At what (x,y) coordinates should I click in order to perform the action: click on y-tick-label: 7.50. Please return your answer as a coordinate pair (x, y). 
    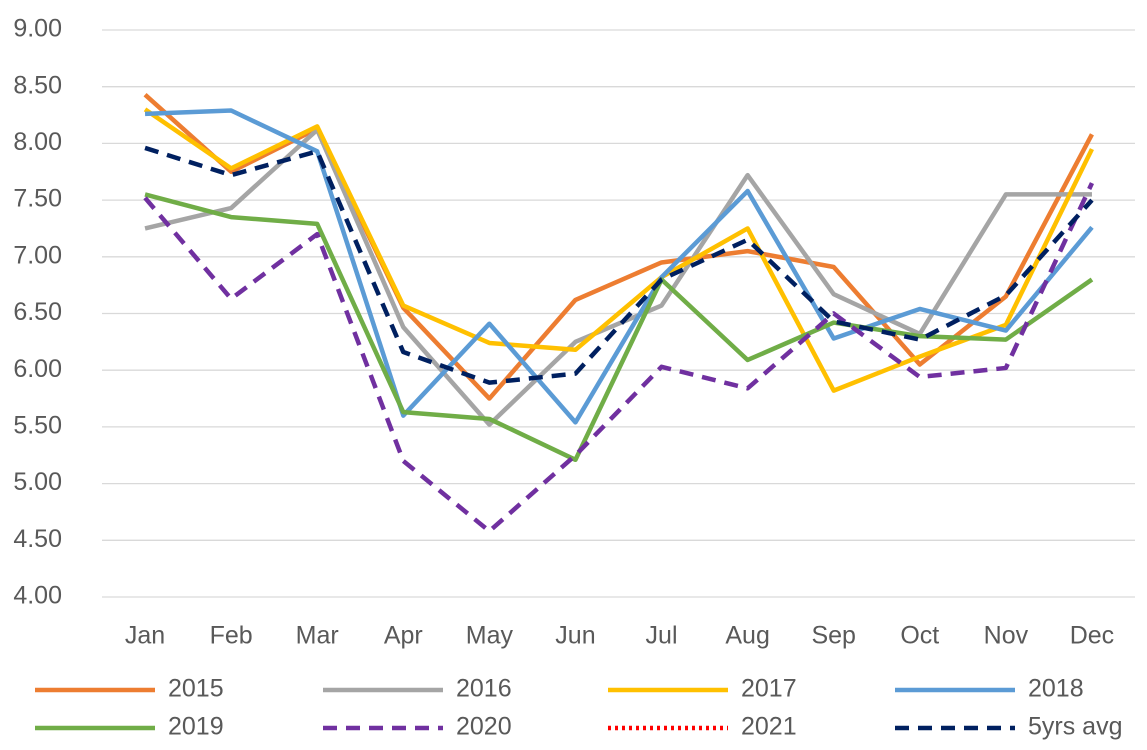
    Looking at the image, I should click on (37, 199).